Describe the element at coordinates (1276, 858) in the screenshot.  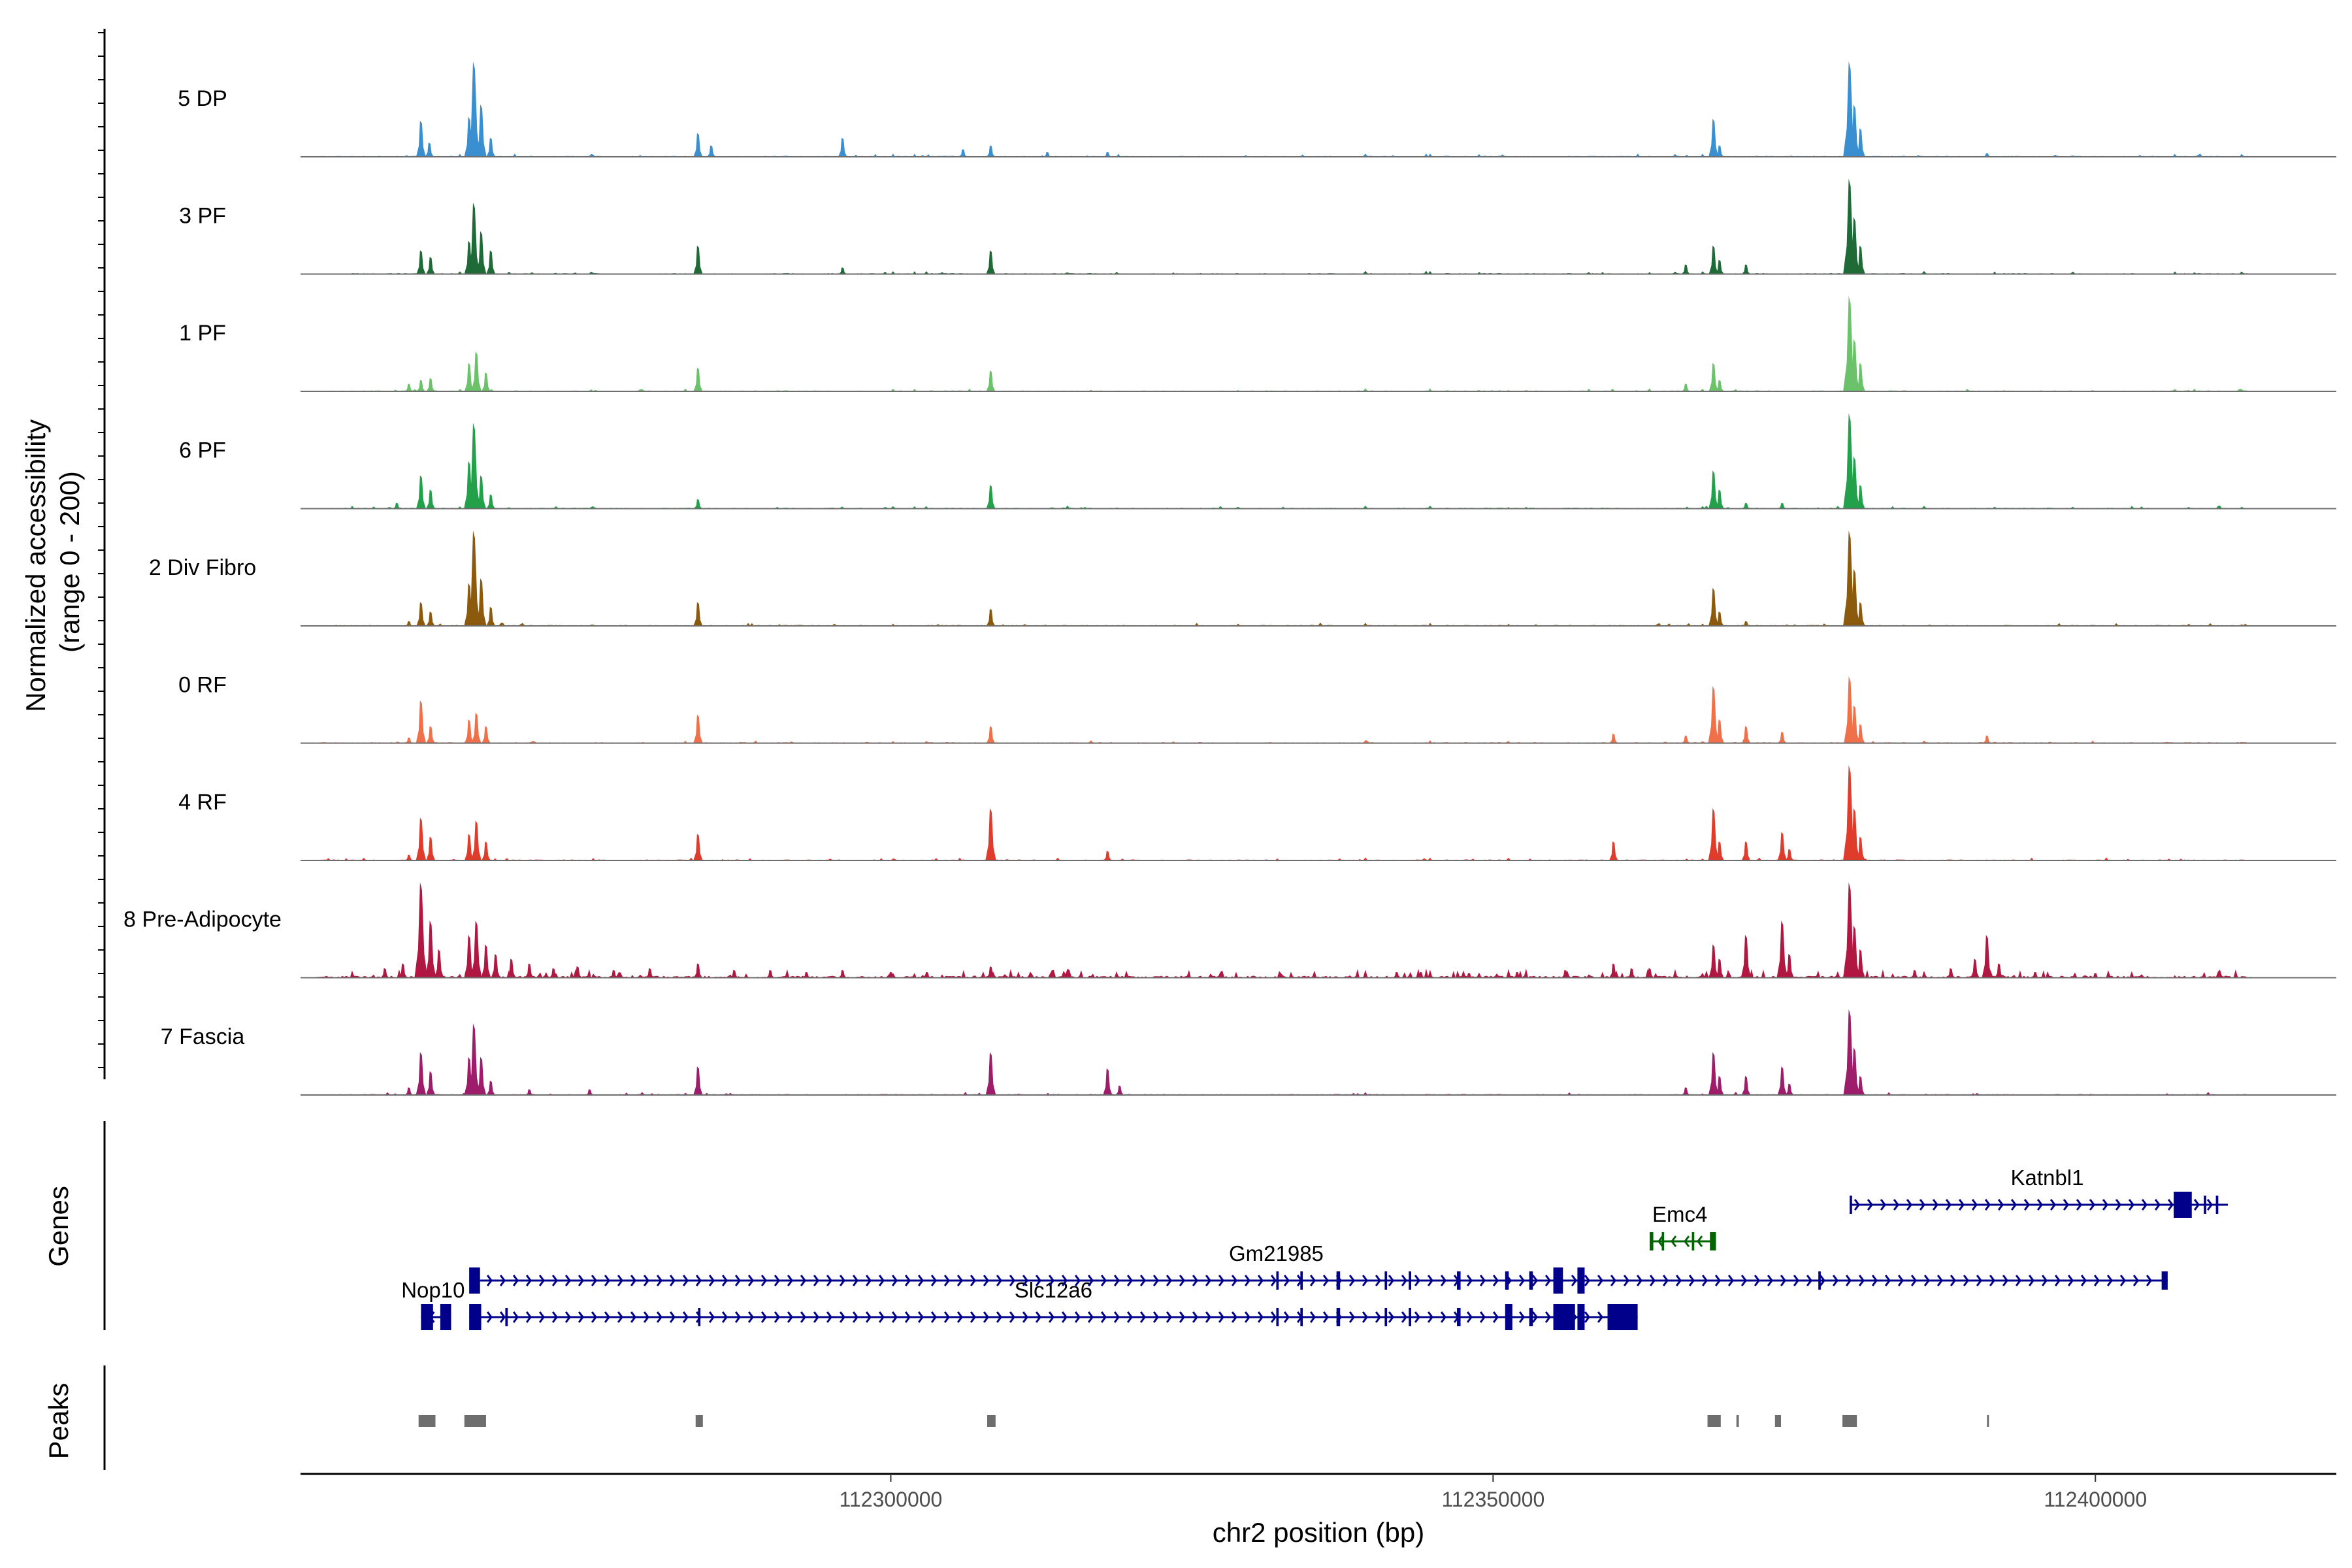
I see `track-4-rf-background` at that location.